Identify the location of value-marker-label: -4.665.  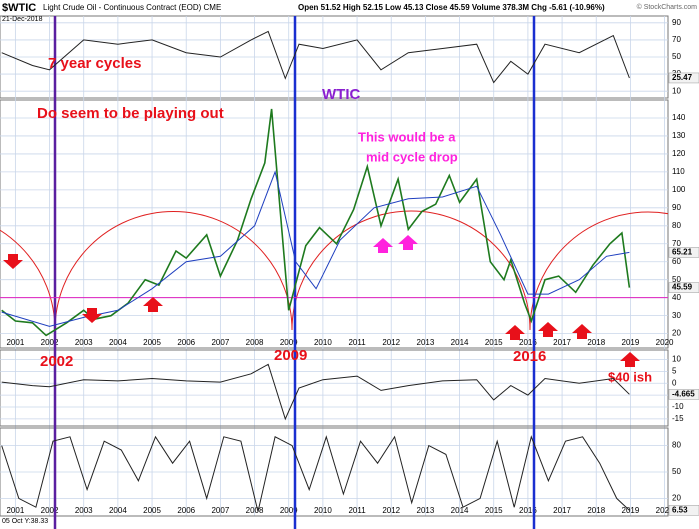
(683, 393).